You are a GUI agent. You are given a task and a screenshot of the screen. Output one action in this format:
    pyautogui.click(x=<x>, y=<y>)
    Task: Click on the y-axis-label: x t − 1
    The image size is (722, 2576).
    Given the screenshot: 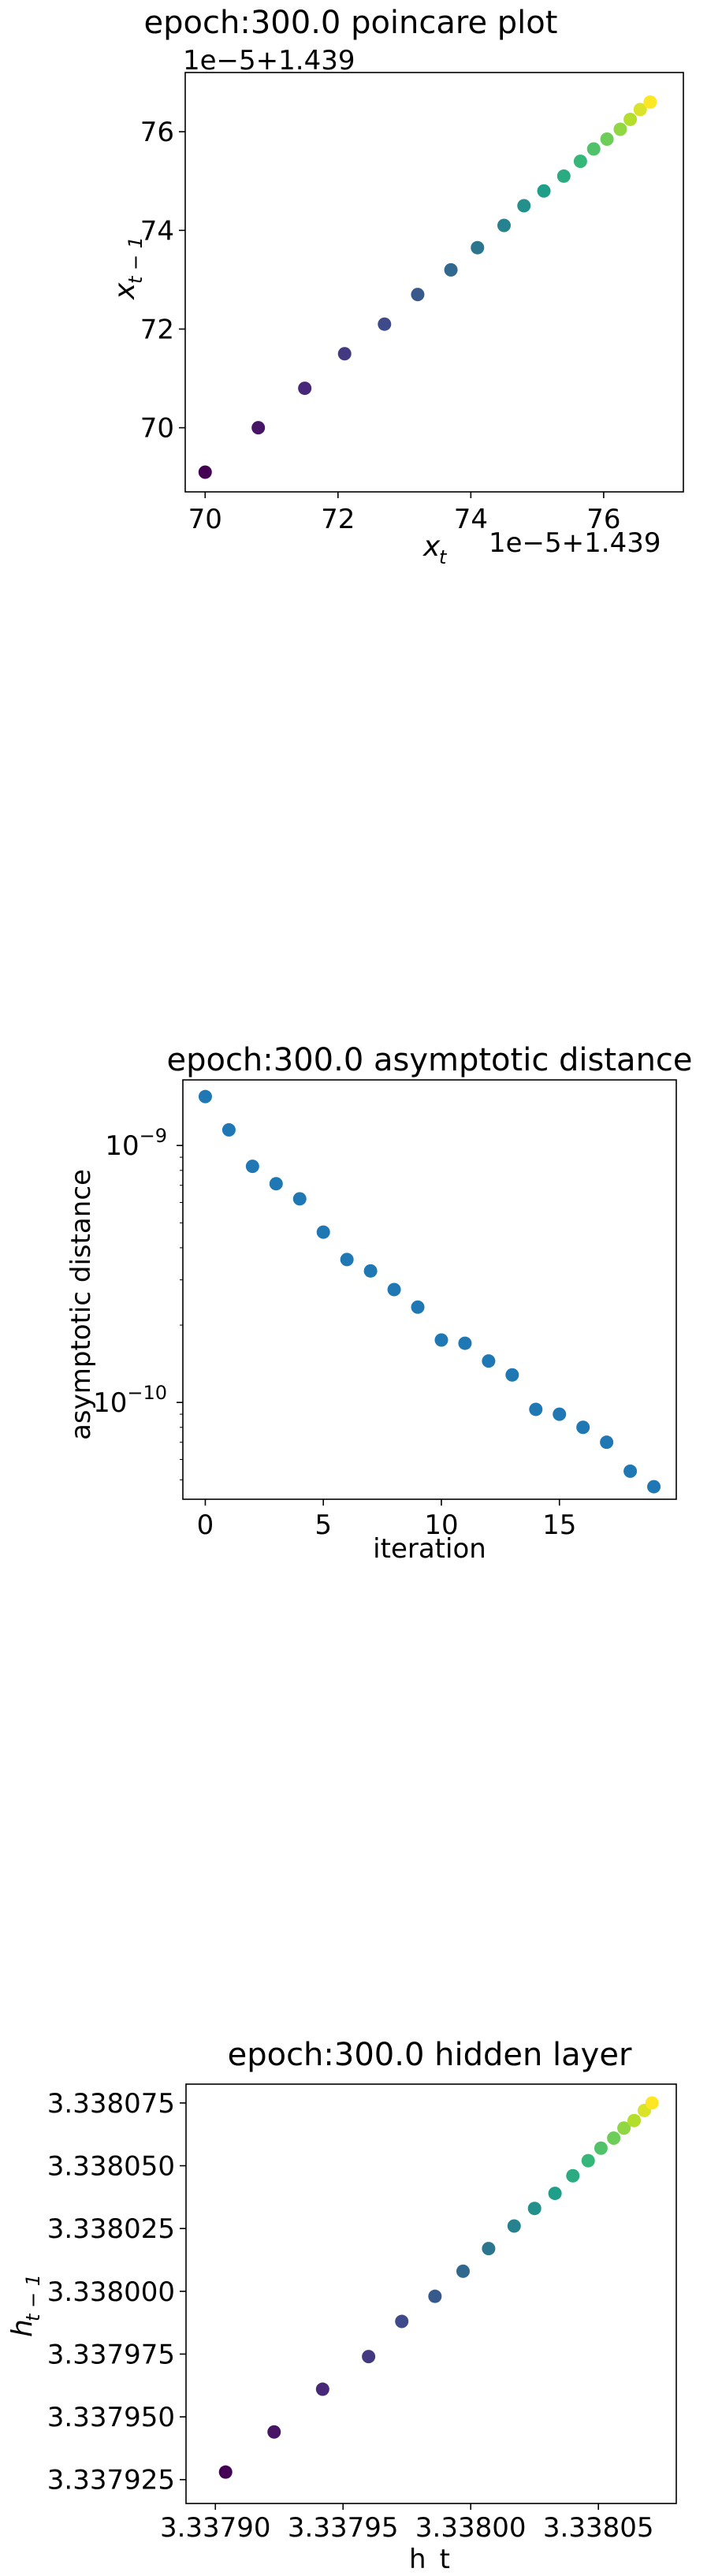 What is the action you would take?
    pyautogui.click(x=128, y=268)
    